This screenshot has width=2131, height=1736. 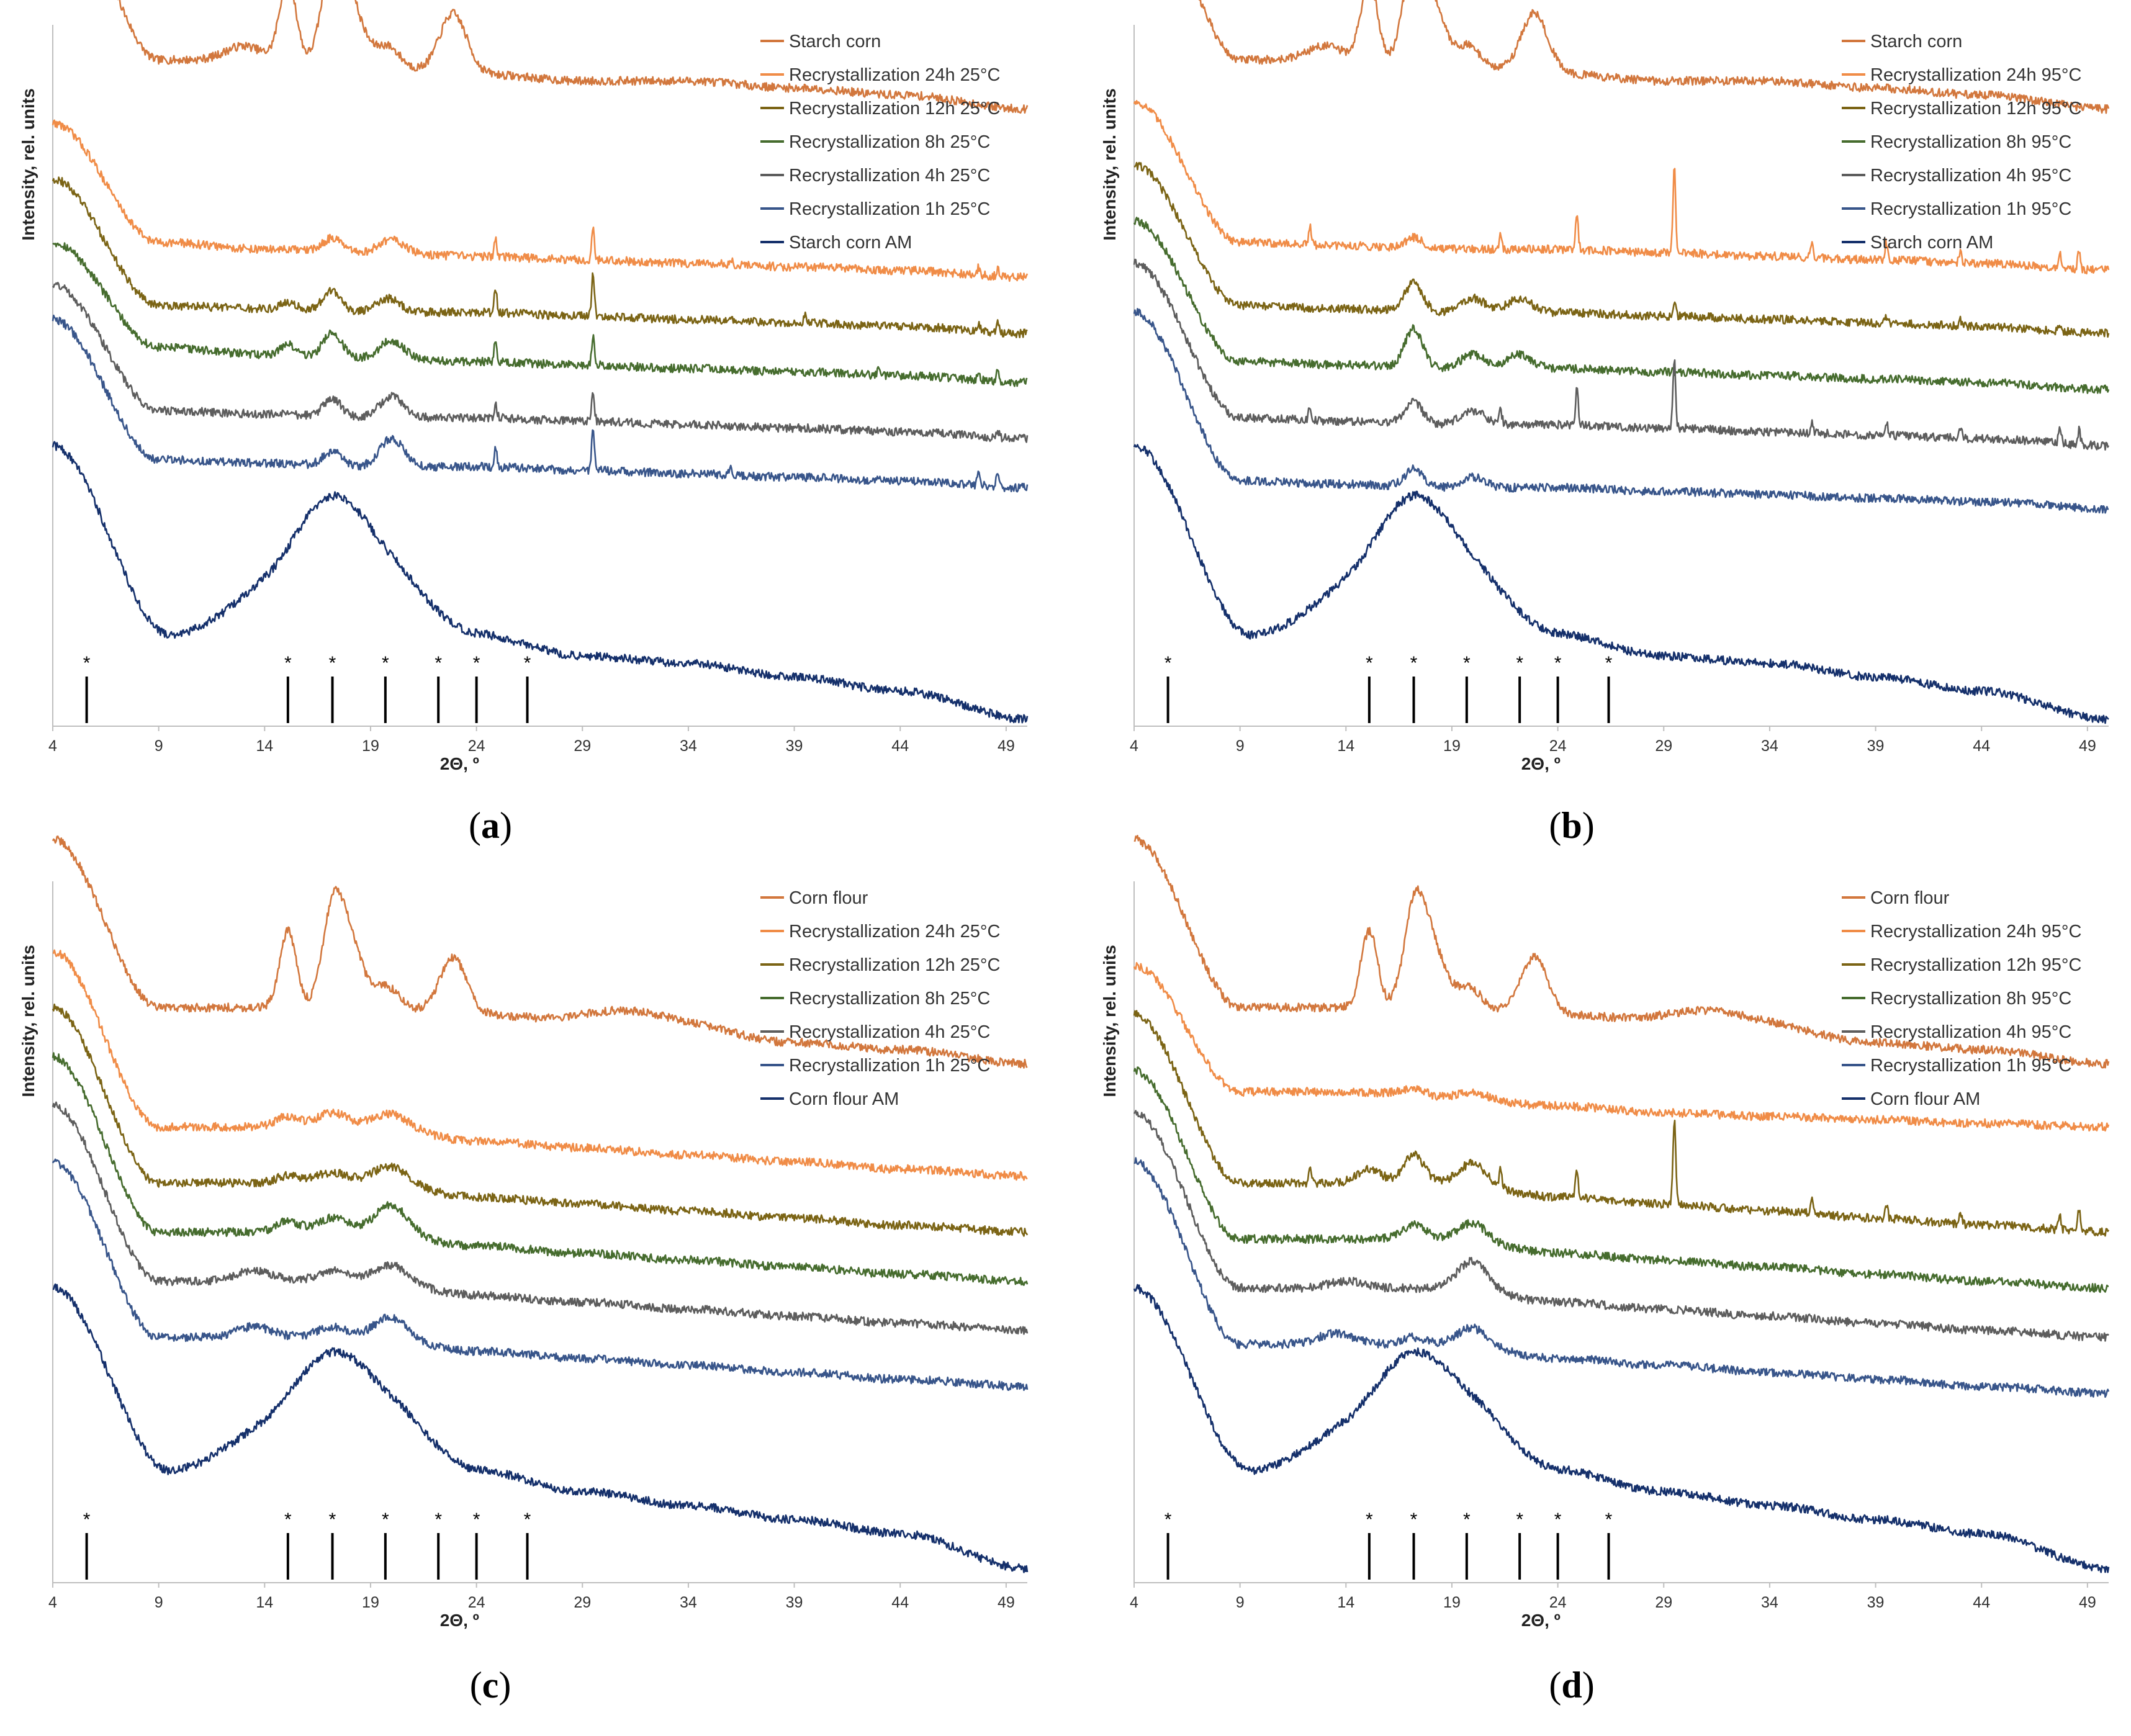 What do you see at coordinates (894, 109) in the screenshot?
I see `legend-label: Recrystallization 12h 25°C` at bounding box center [894, 109].